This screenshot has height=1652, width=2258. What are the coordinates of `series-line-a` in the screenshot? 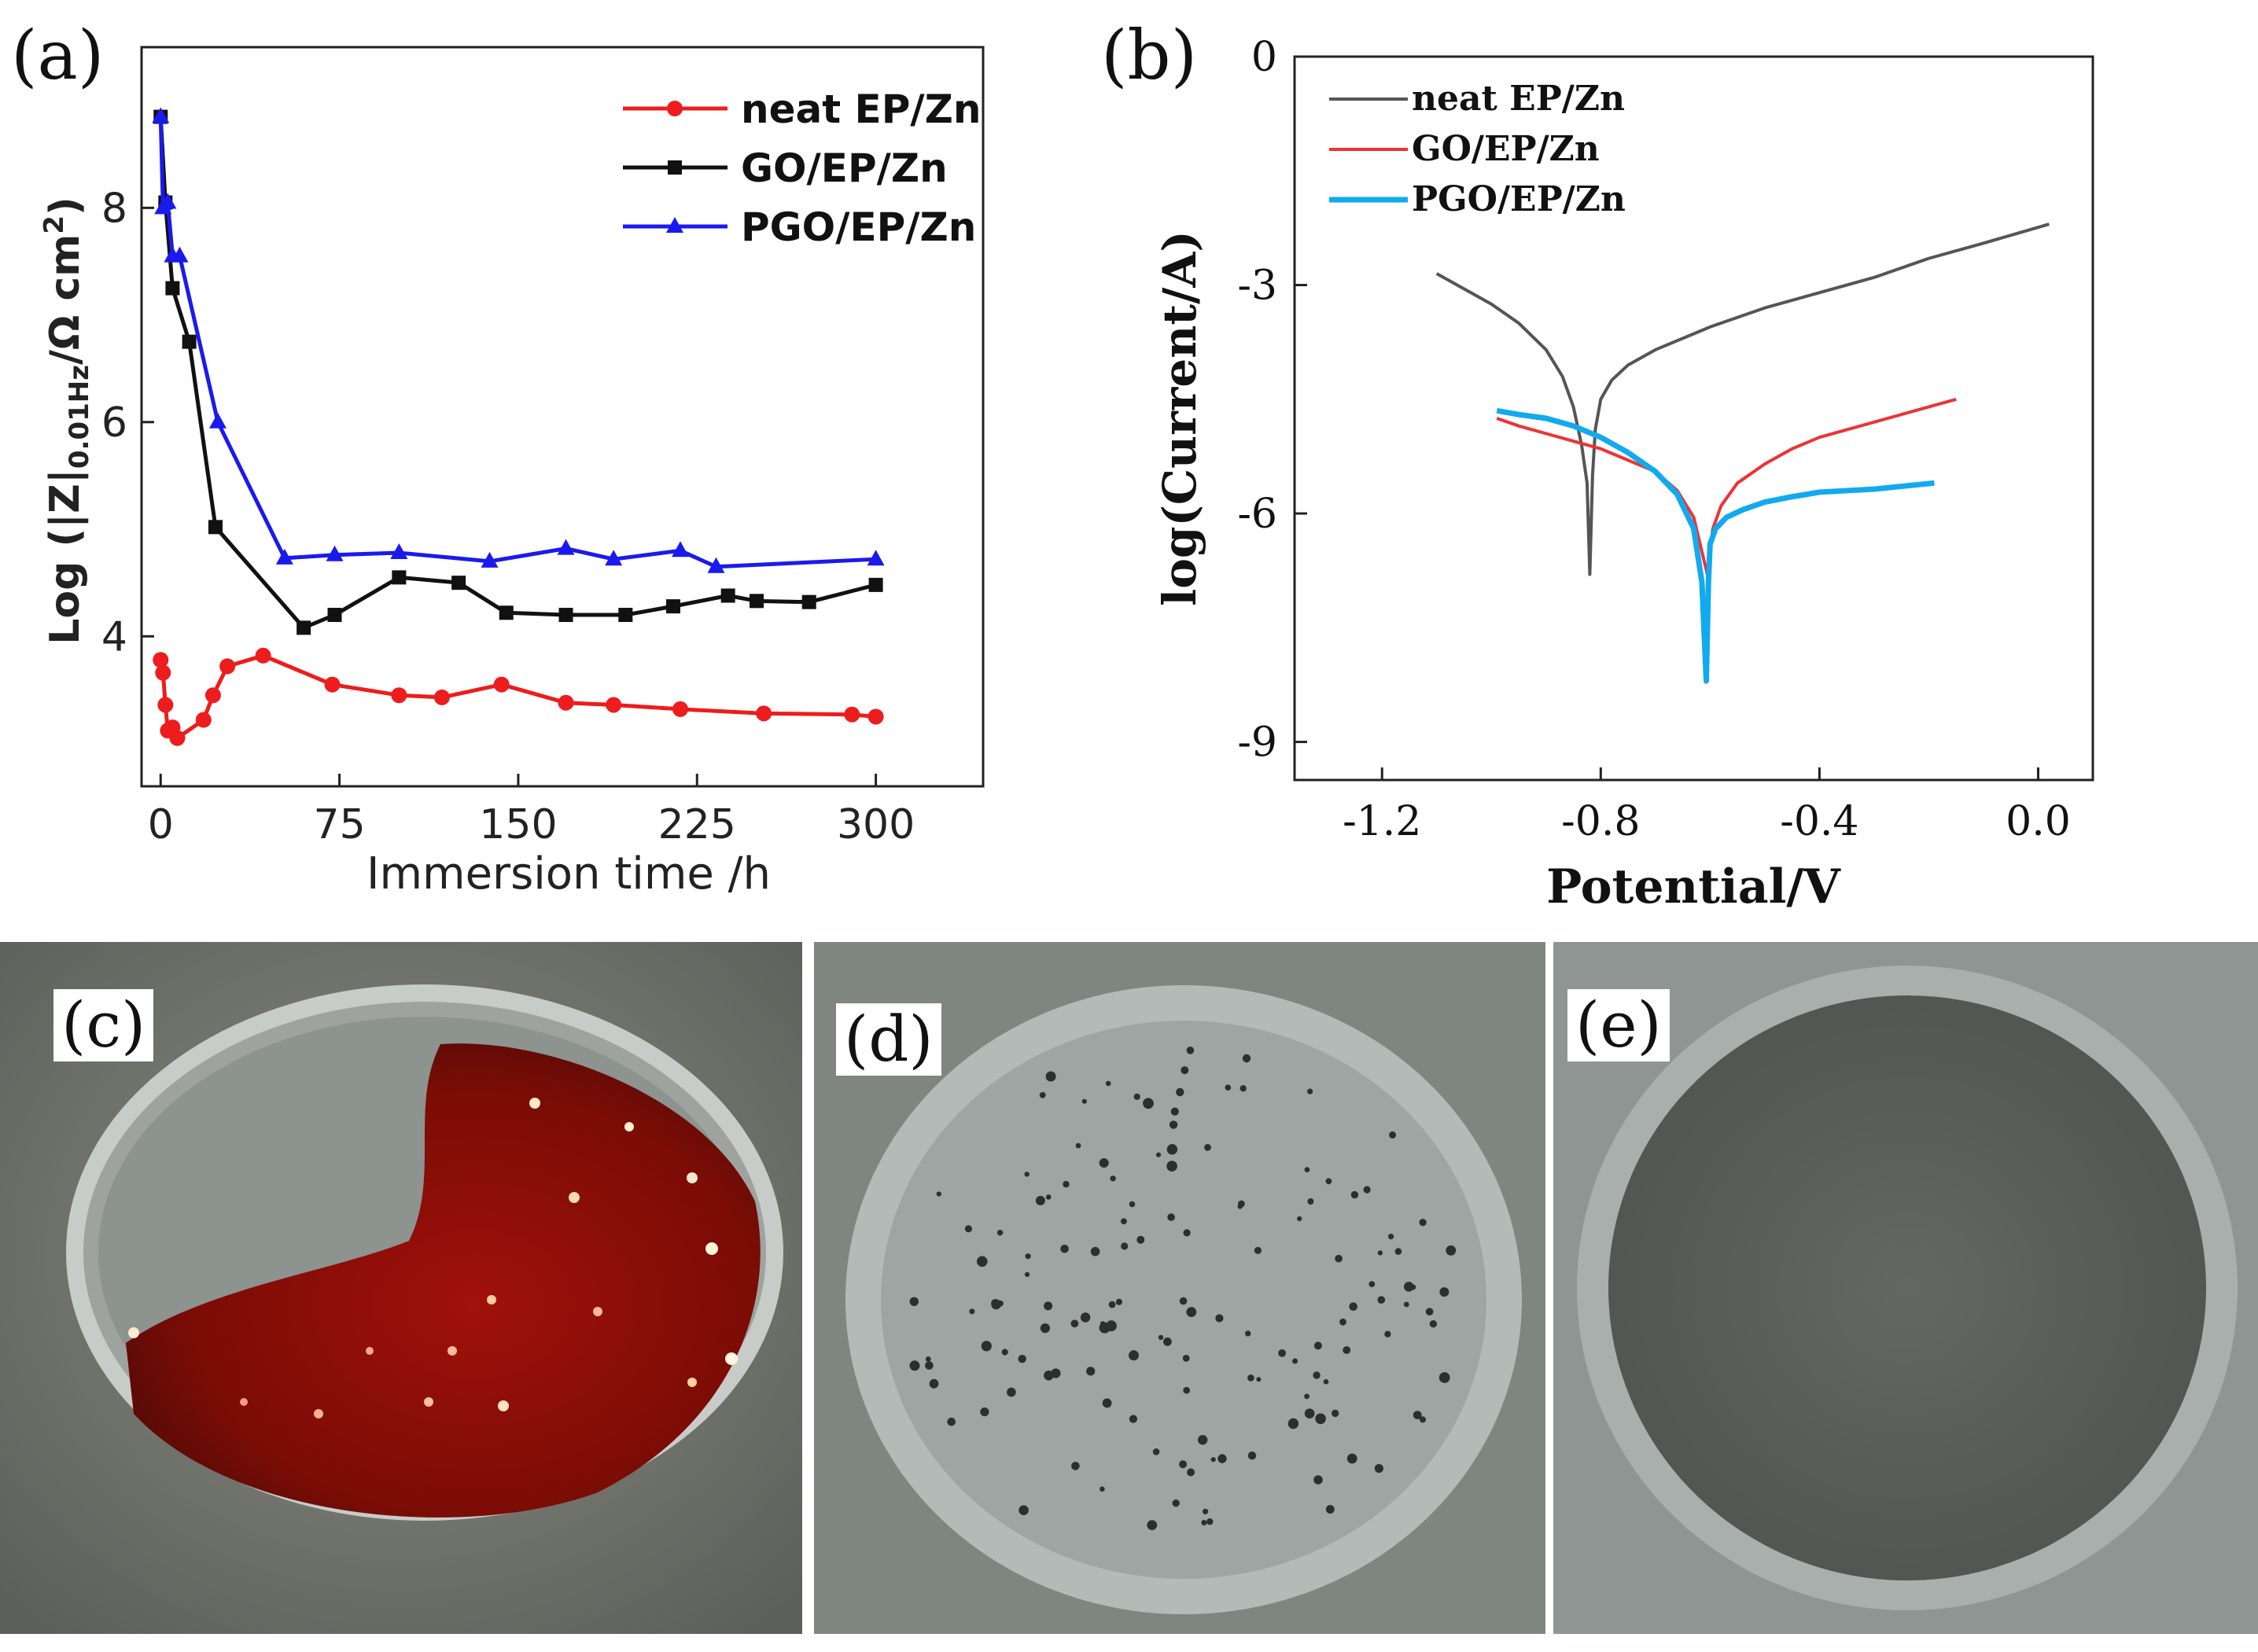 It's located at (517, 697).